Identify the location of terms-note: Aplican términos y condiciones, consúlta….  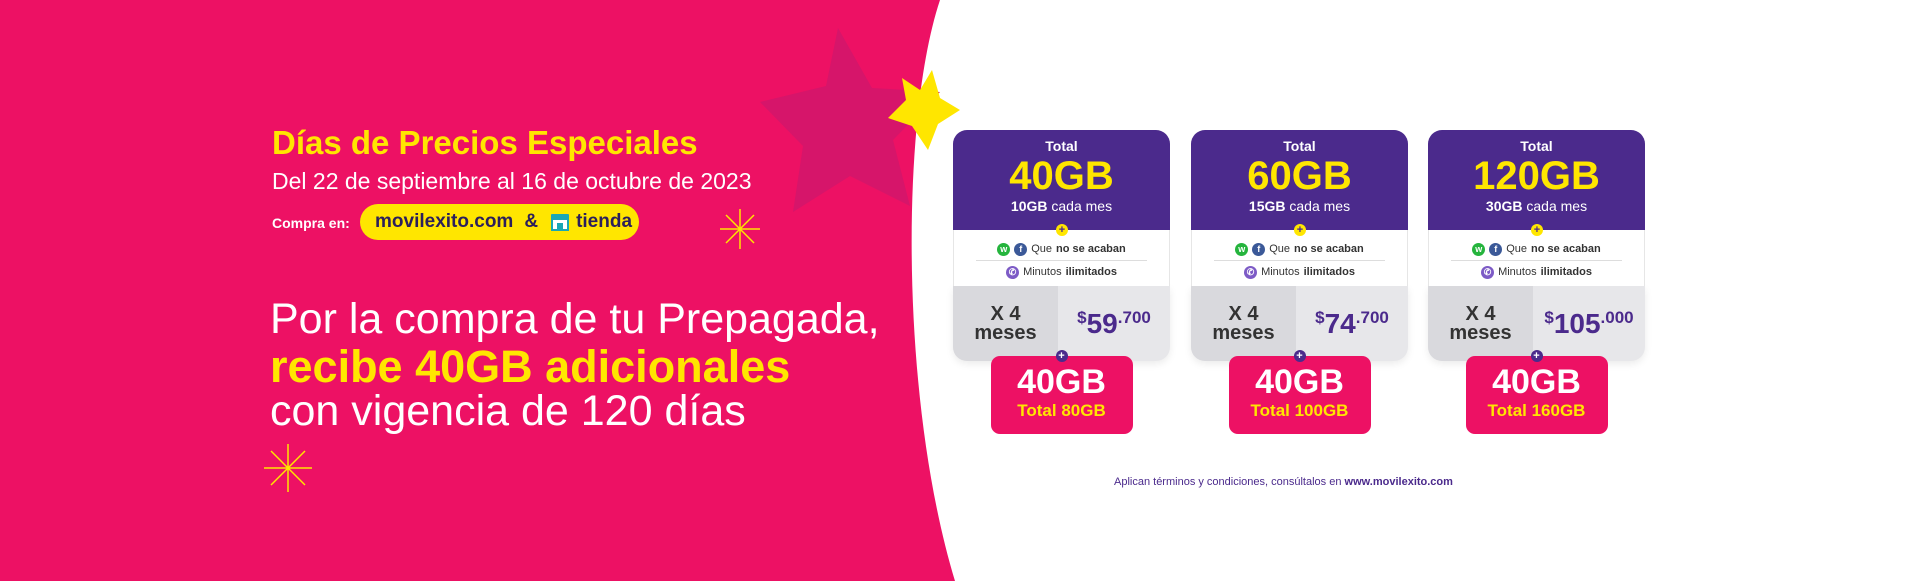
(1283, 482).